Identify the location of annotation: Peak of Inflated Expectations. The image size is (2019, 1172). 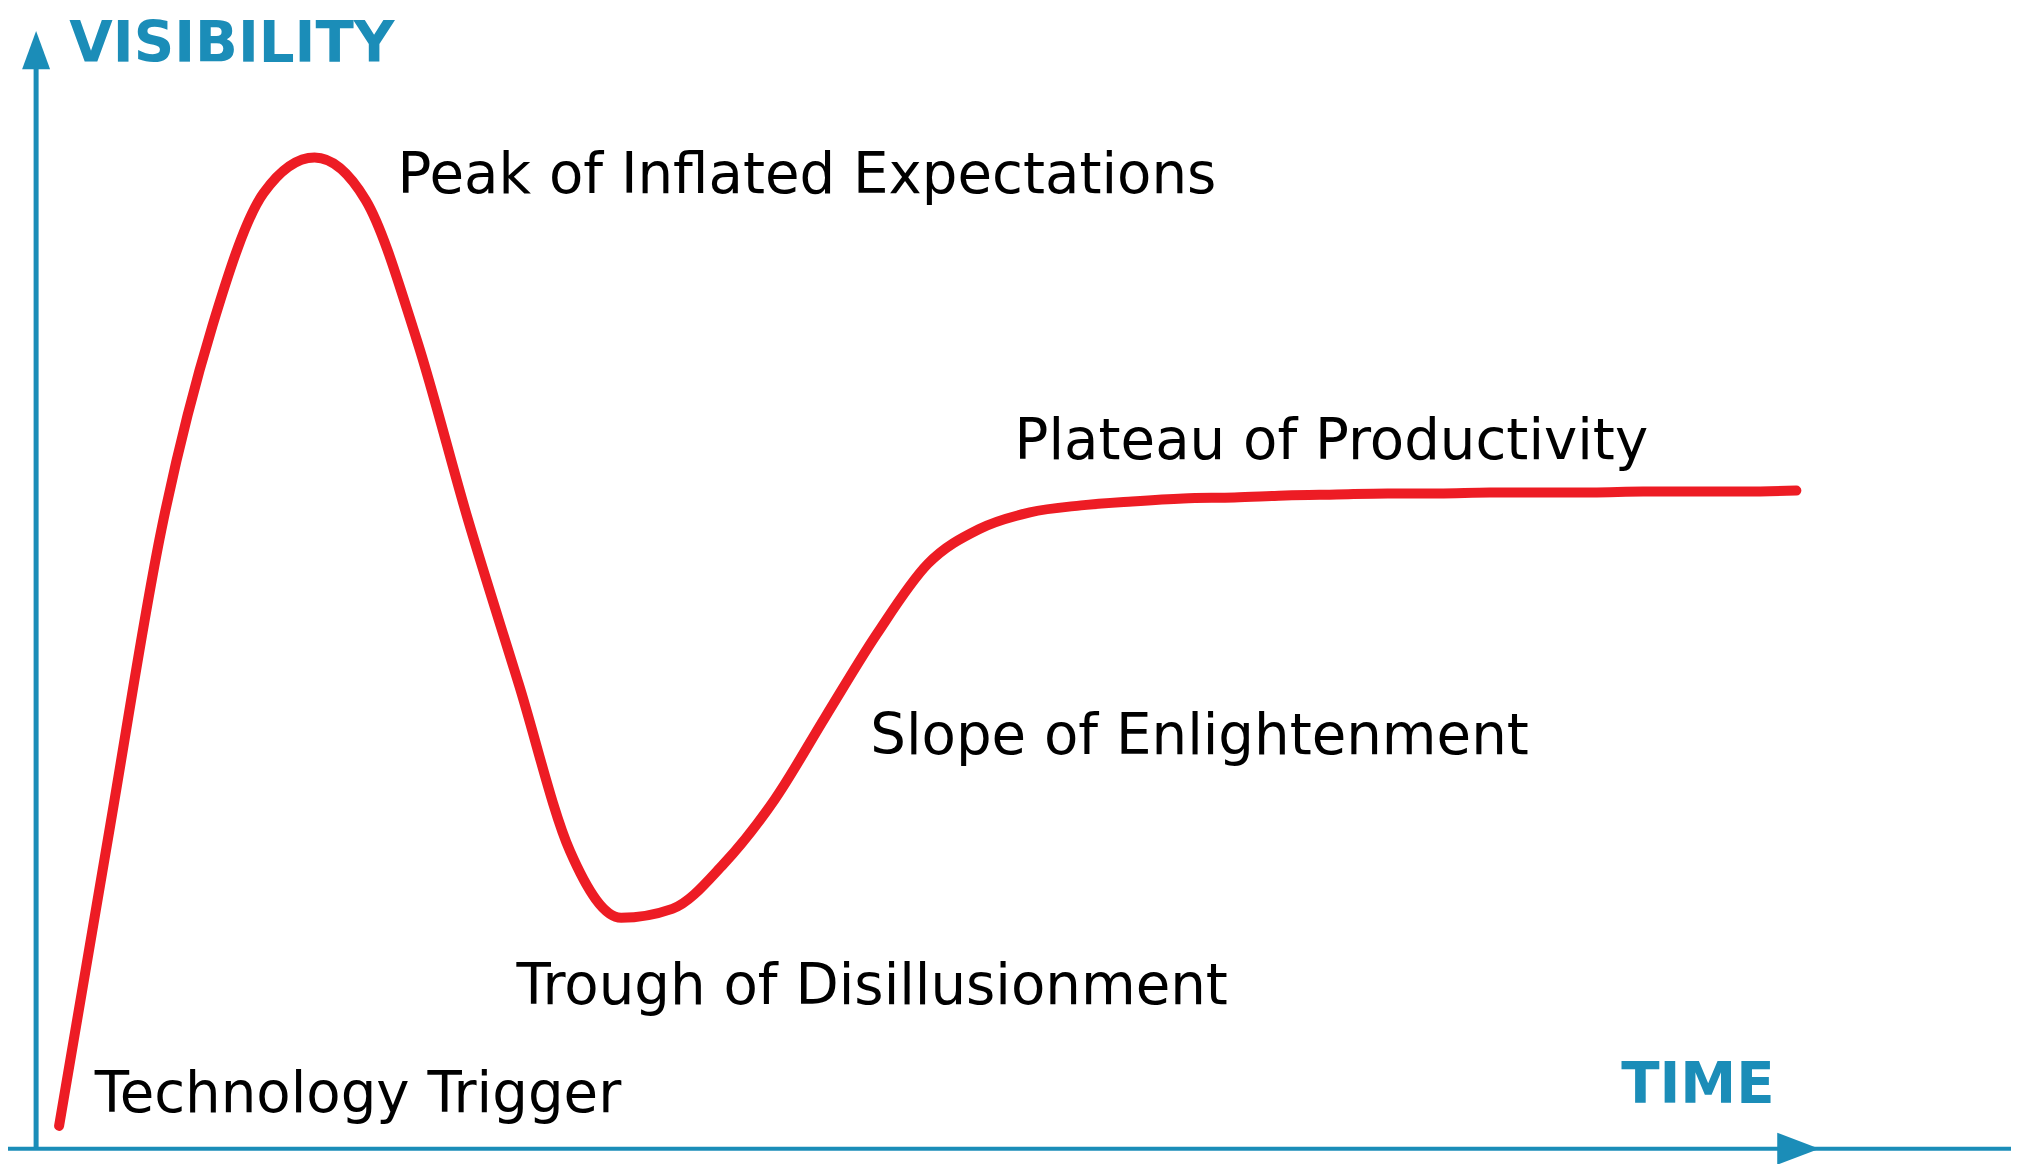
(807, 174).